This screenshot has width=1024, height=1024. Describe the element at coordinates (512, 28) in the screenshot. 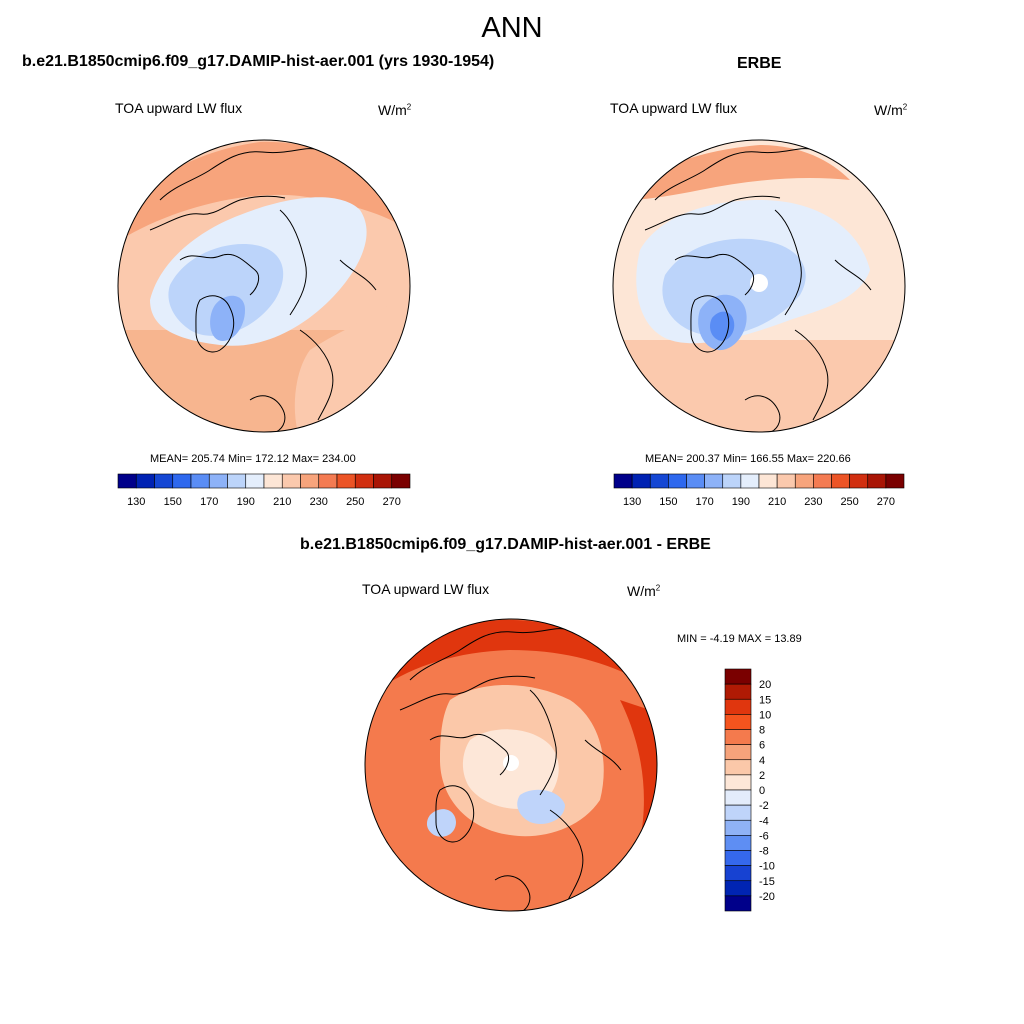

I see `figure-title: ANN` at that location.